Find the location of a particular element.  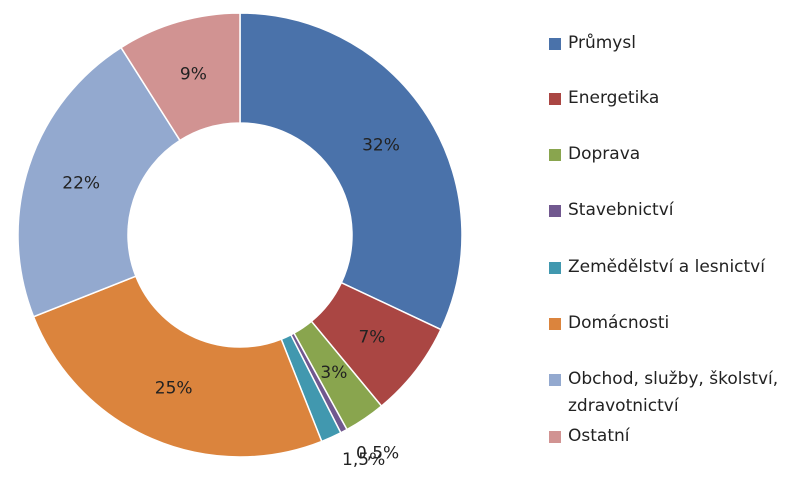

legend-item: Stavebnictví is located at coordinates (674, 210).